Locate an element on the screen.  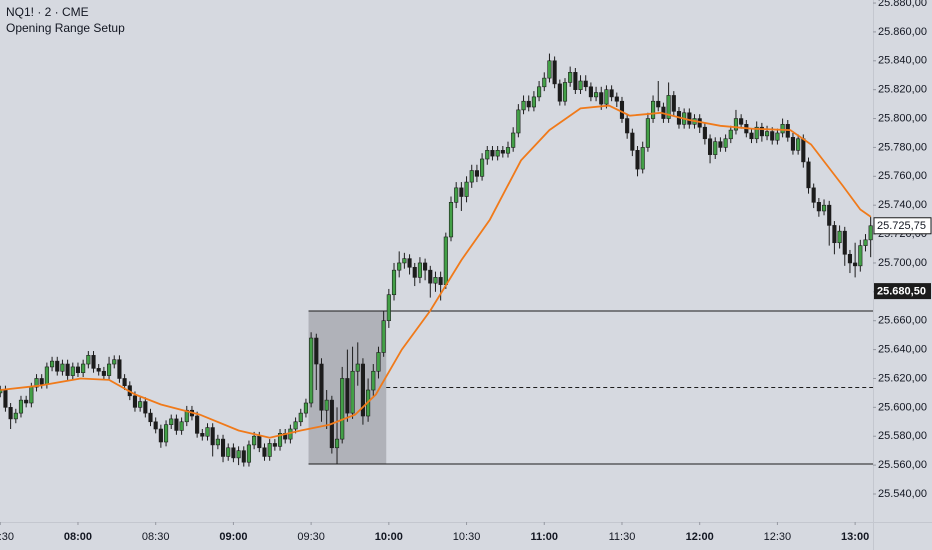
x-tick-label: 09:30 is located at coordinates (311, 537).